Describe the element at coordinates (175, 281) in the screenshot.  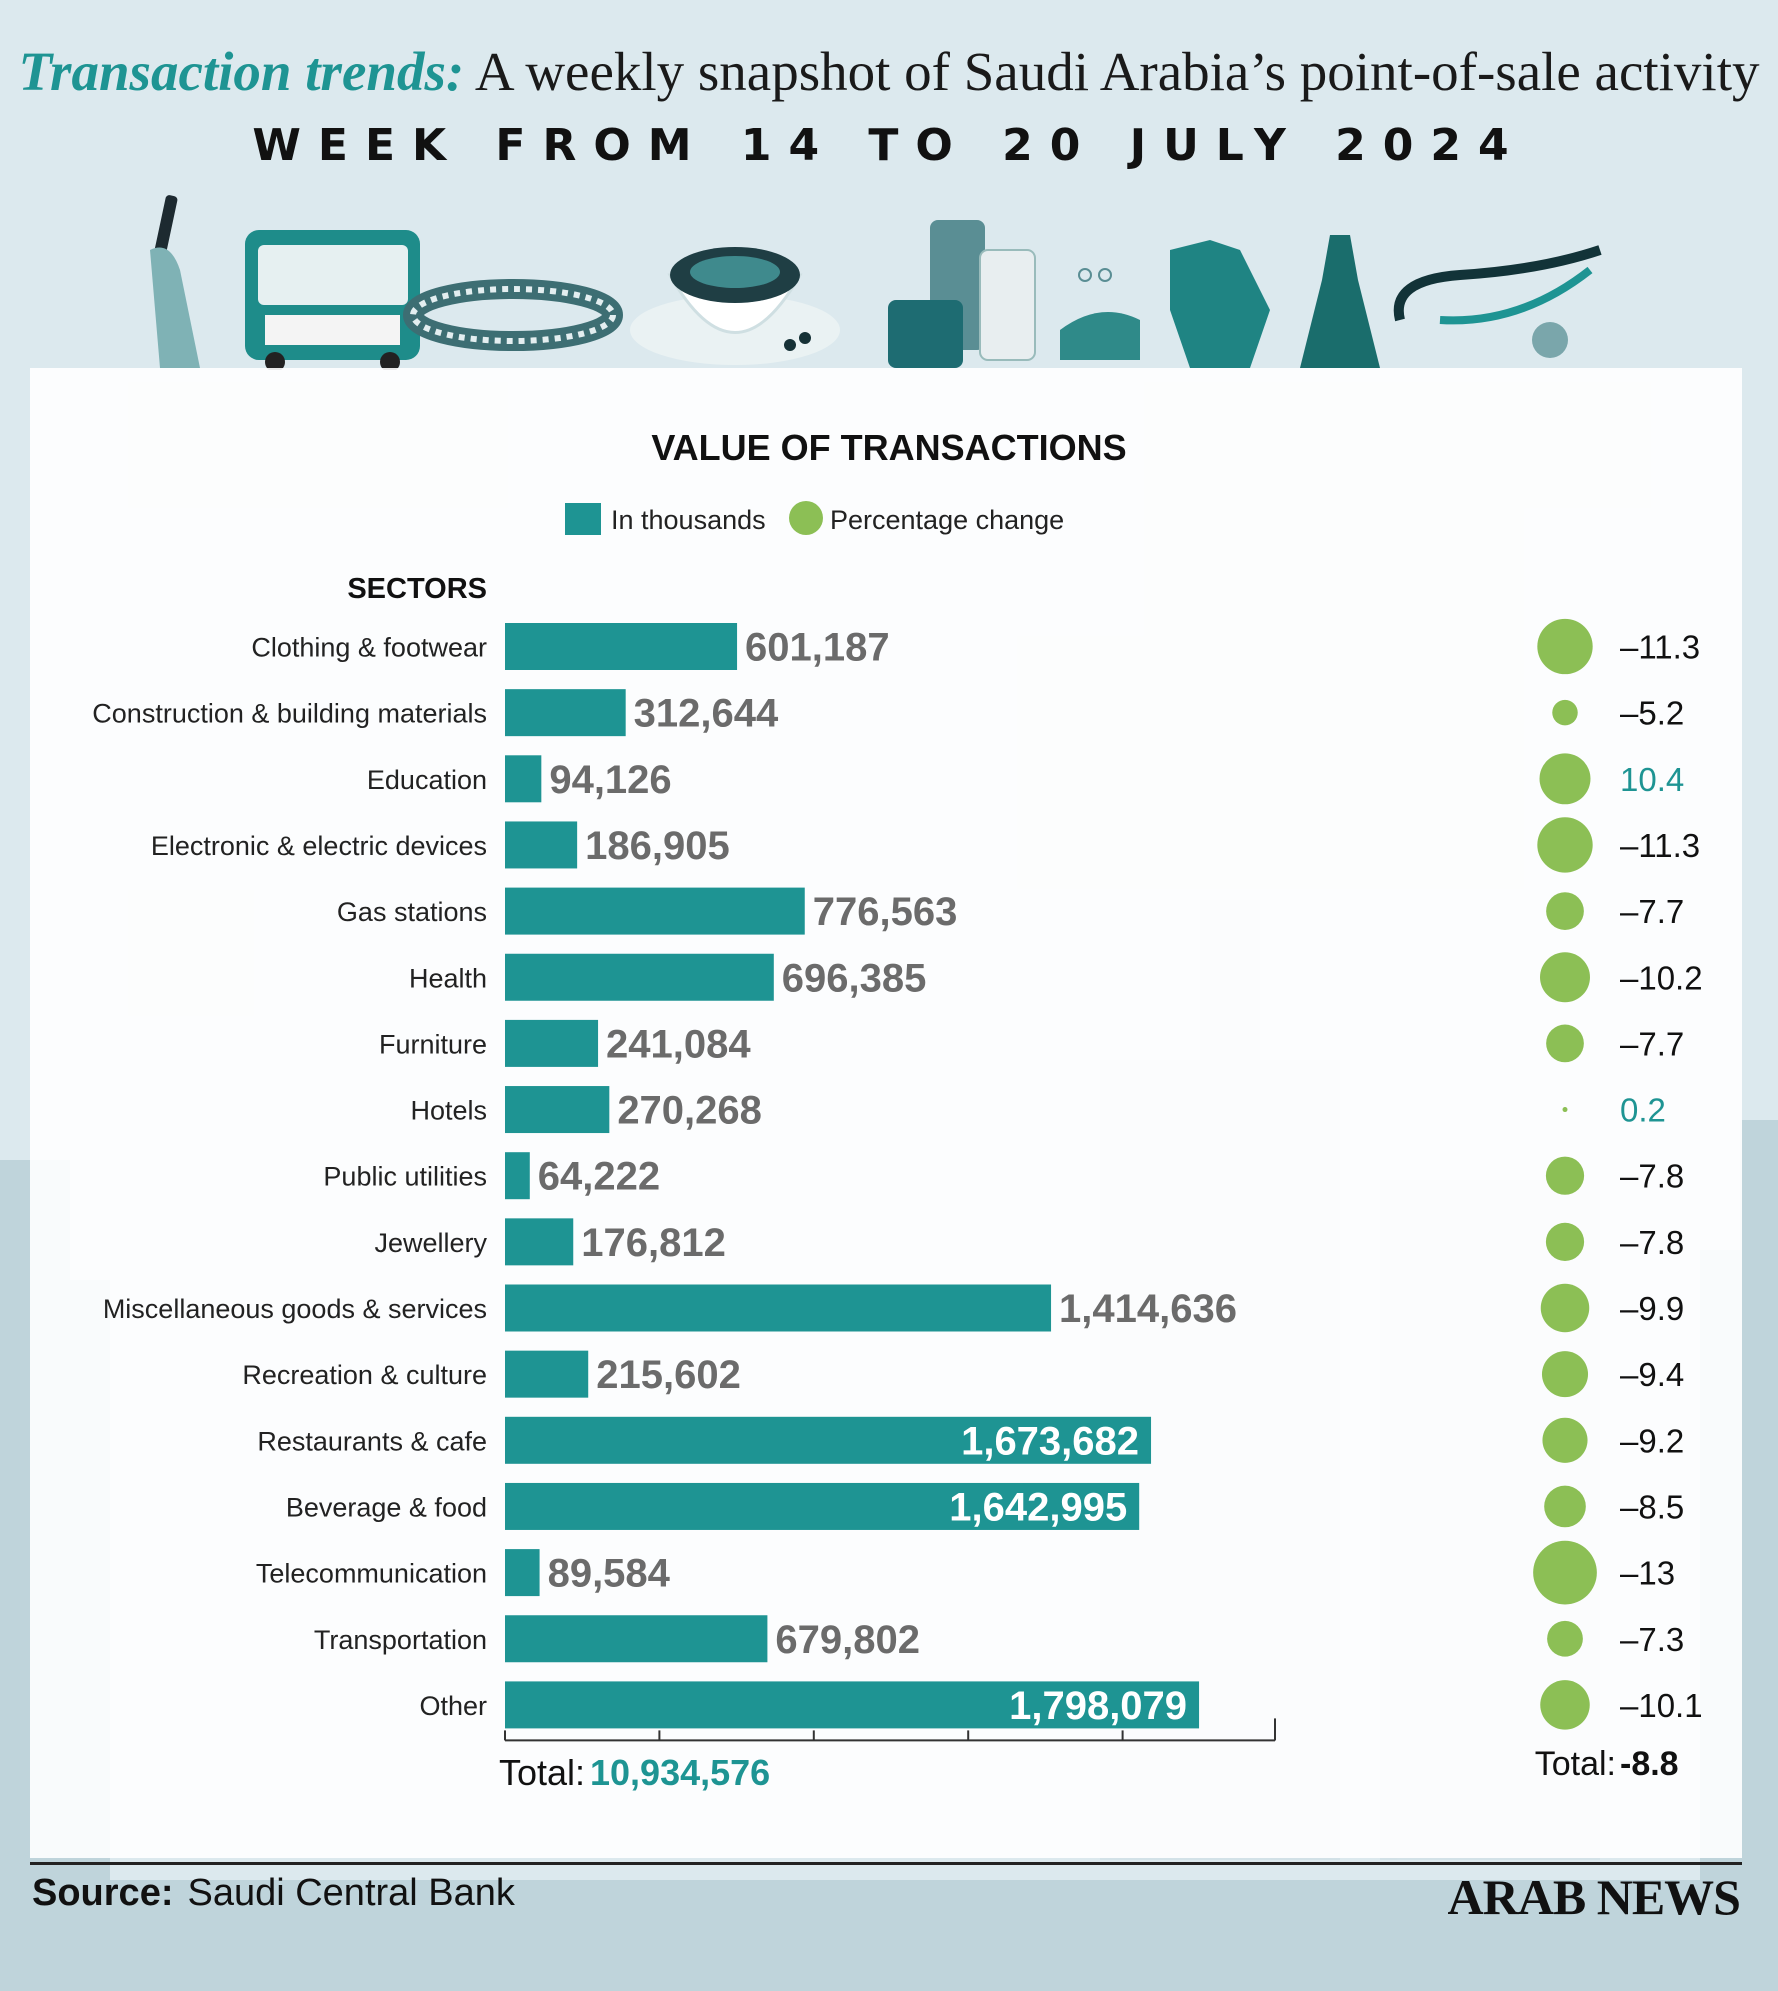
I see `phone-hand-icon` at that location.